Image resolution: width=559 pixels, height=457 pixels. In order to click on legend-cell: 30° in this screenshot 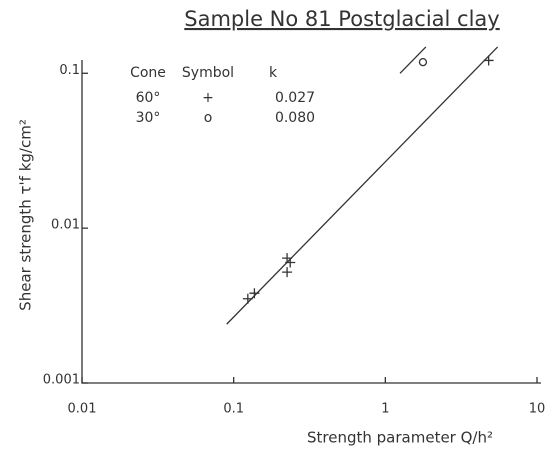, I will do `click(148, 118)`.